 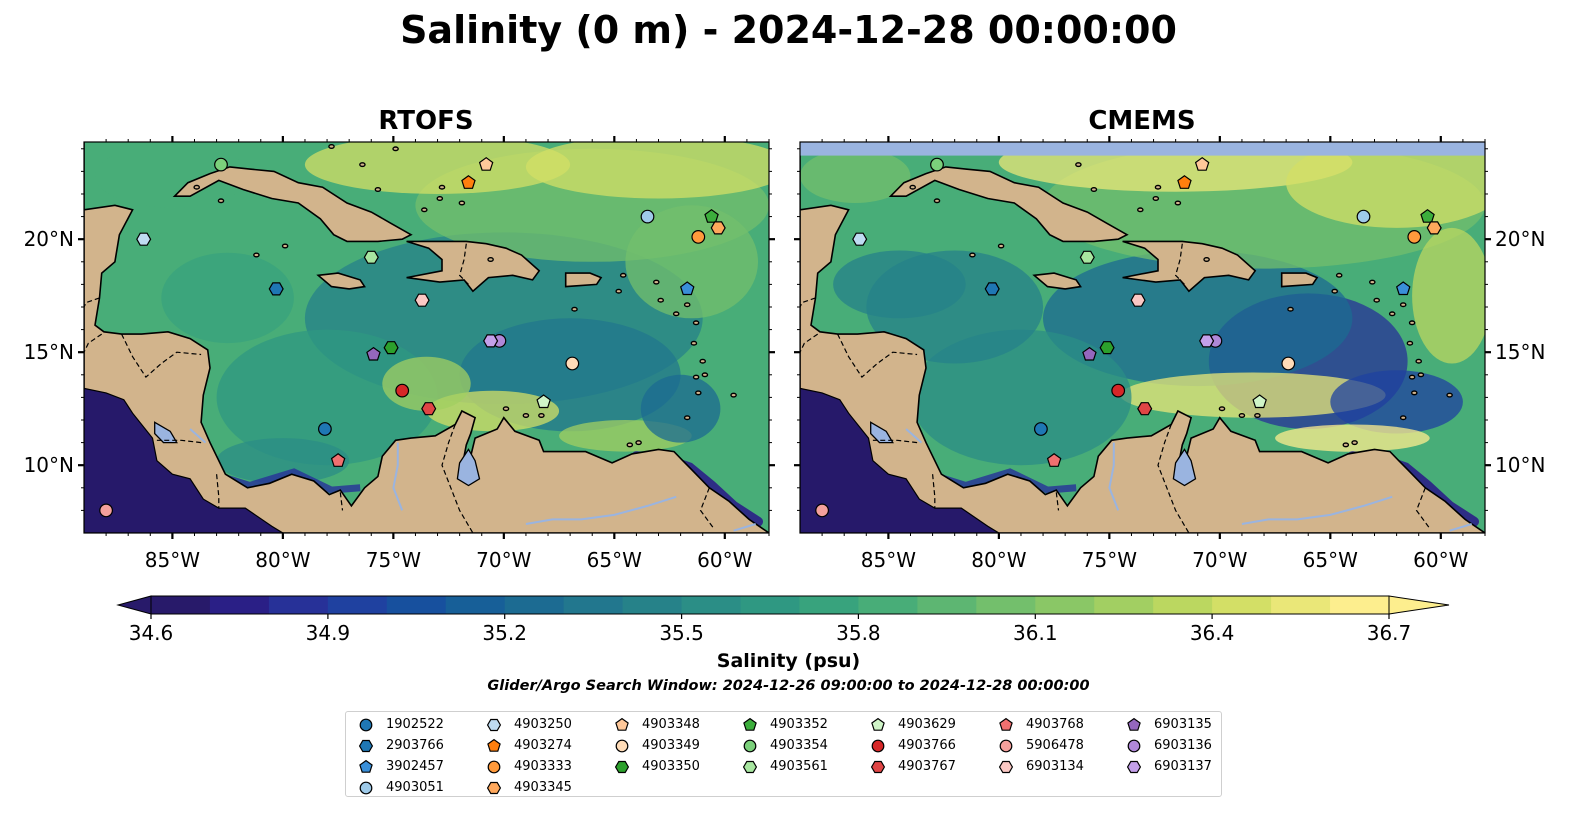 What do you see at coordinates (1142, 121) in the screenshot?
I see `panel-title-cmems: CMEMS` at bounding box center [1142, 121].